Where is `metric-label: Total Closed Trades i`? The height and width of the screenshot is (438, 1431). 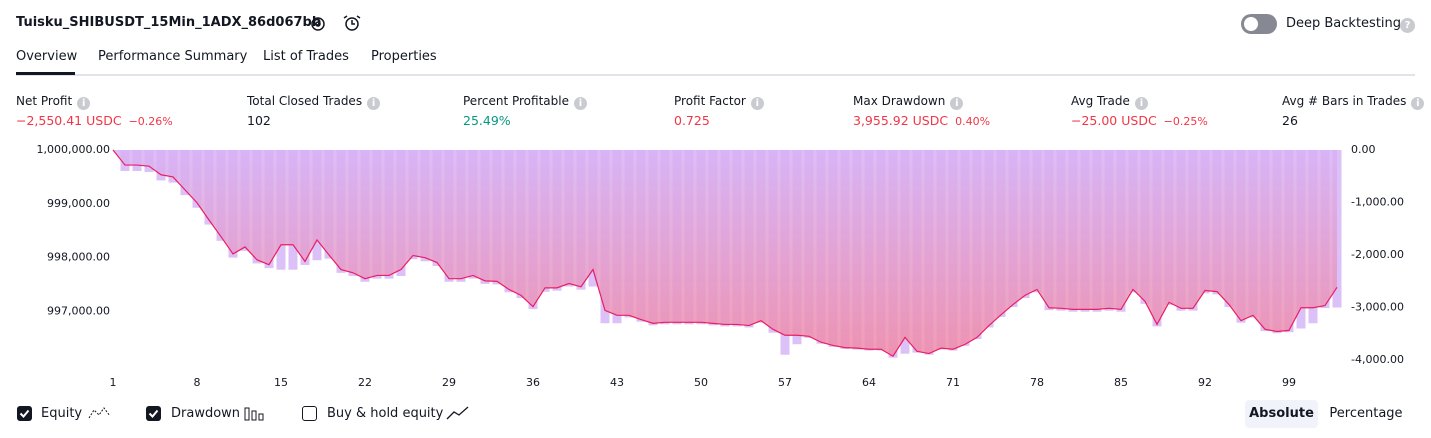 metric-label: Total Closed Trades i is located at coordinates (314, 102).